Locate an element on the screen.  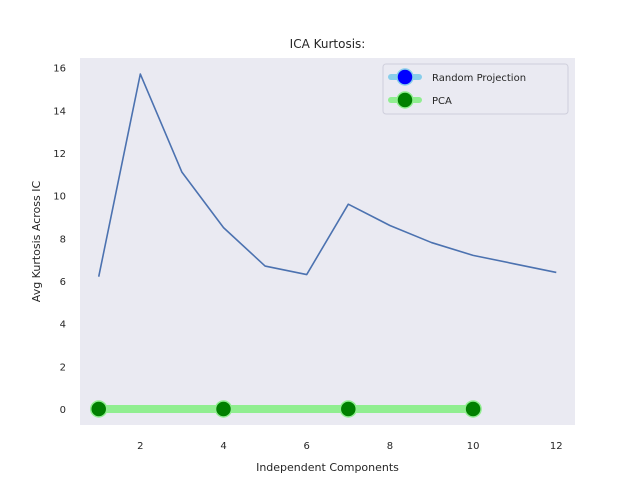
y-tick-label: 12 is located at coordinates (59, 154).